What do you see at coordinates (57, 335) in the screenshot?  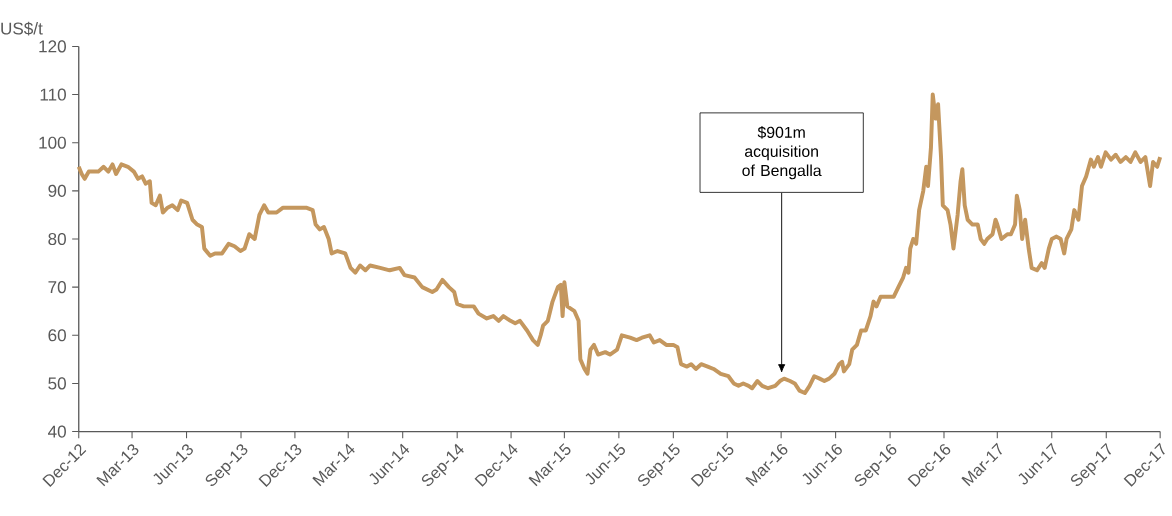 I see `y-tick-label: 60` at bounding box center [57, 335].